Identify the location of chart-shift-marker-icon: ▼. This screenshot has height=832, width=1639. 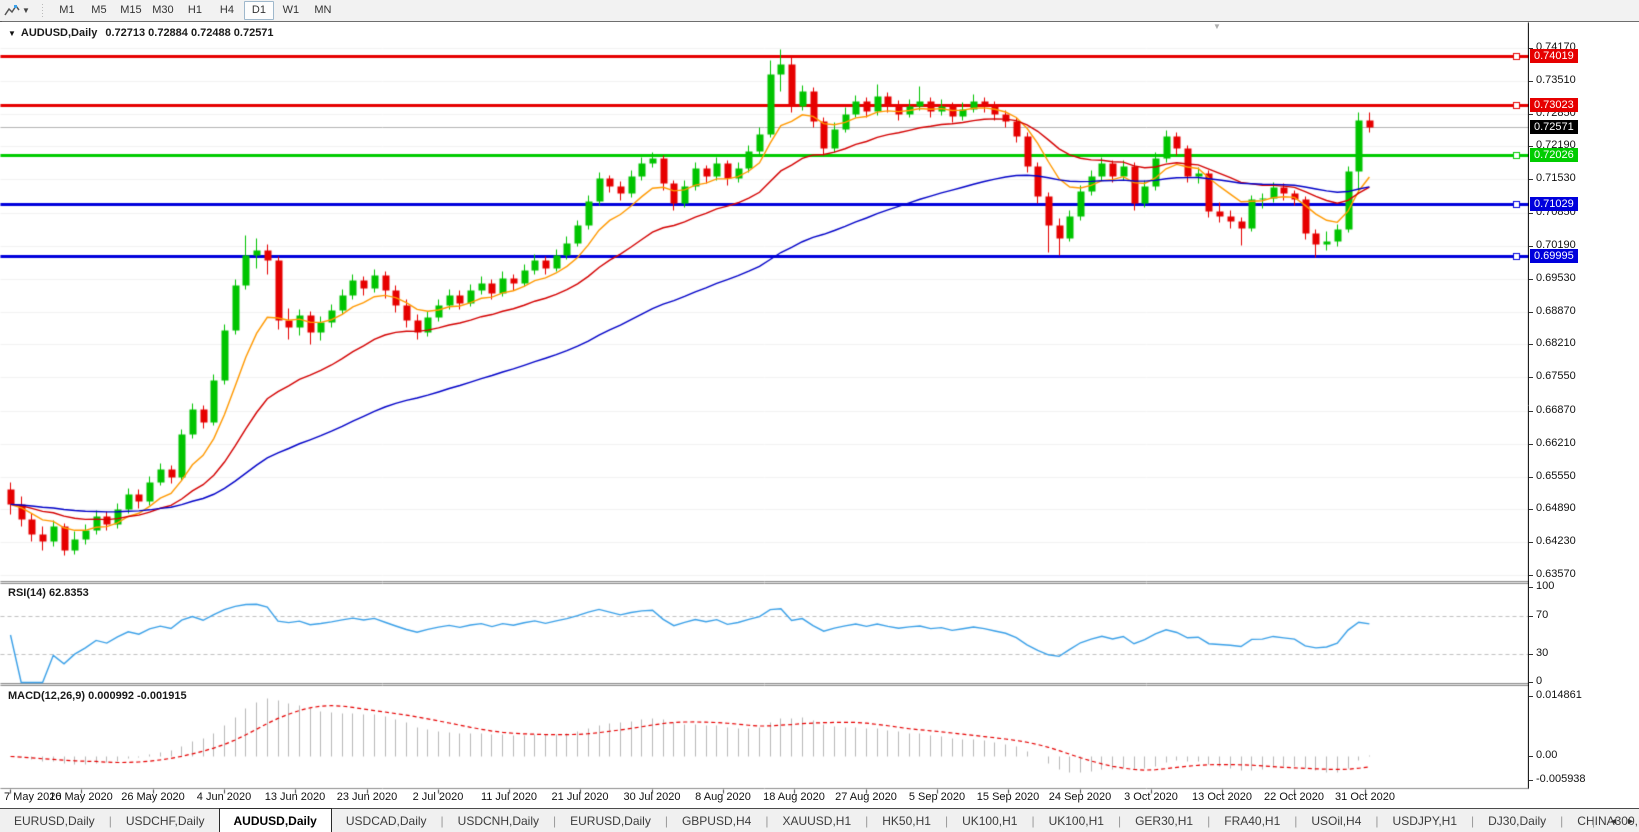
(1217, 26).